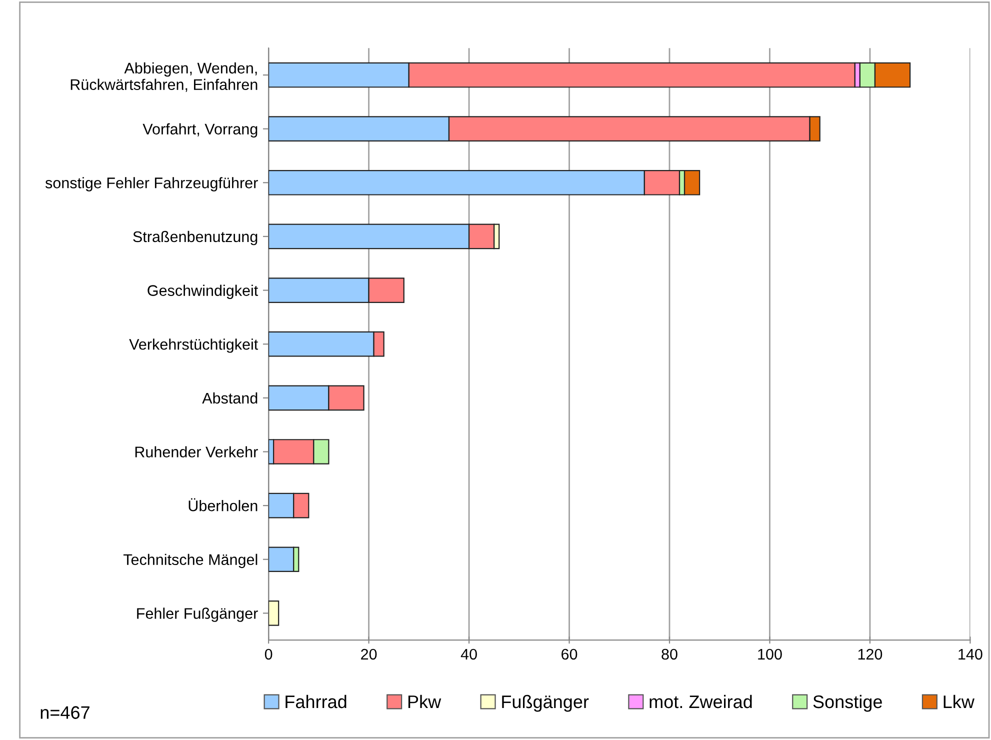  I want to click on y-tick-label: Überholen, so click(223, 505).